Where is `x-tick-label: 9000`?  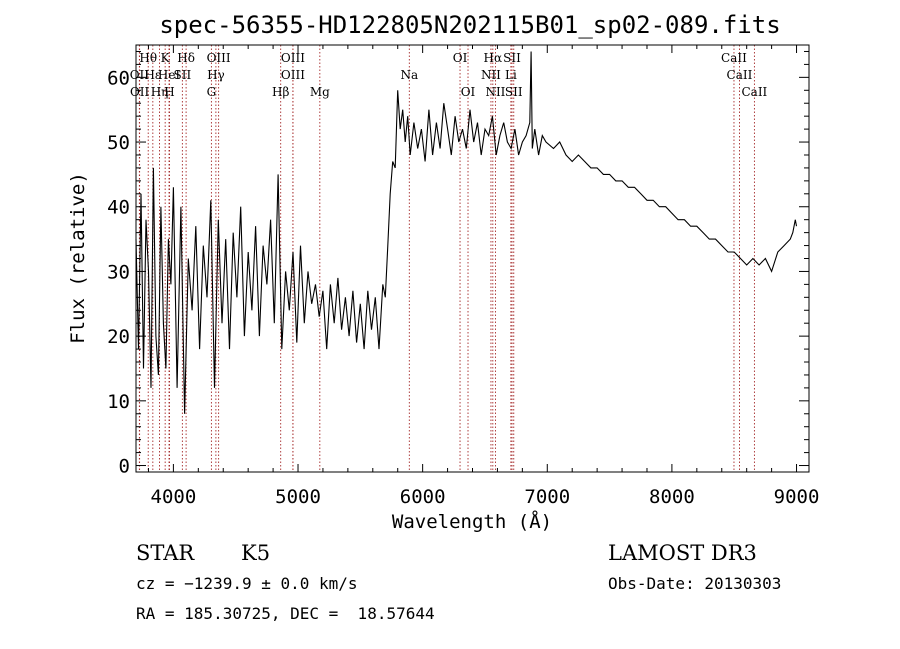
x-tick-label: 9000 is located at coordinates (797, 497).